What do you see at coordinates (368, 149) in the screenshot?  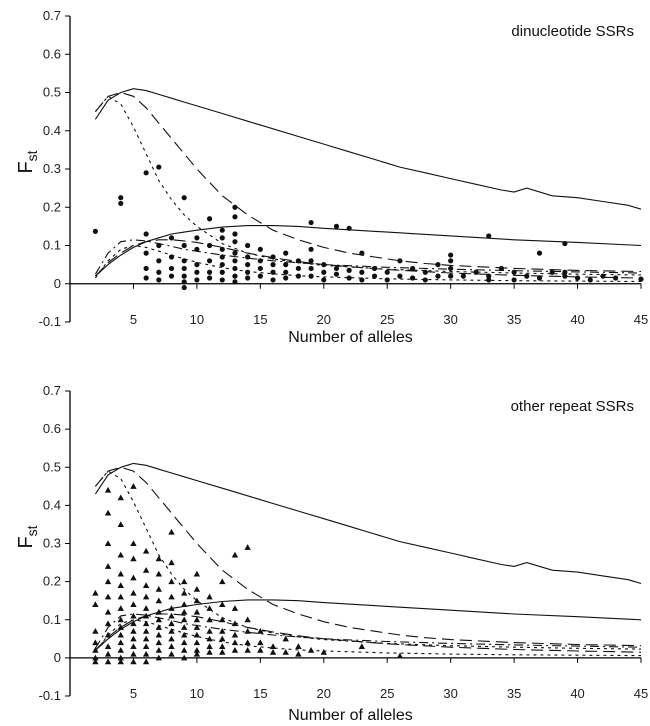 I see `series-line-0-solid` at bounding box center [368, 149].